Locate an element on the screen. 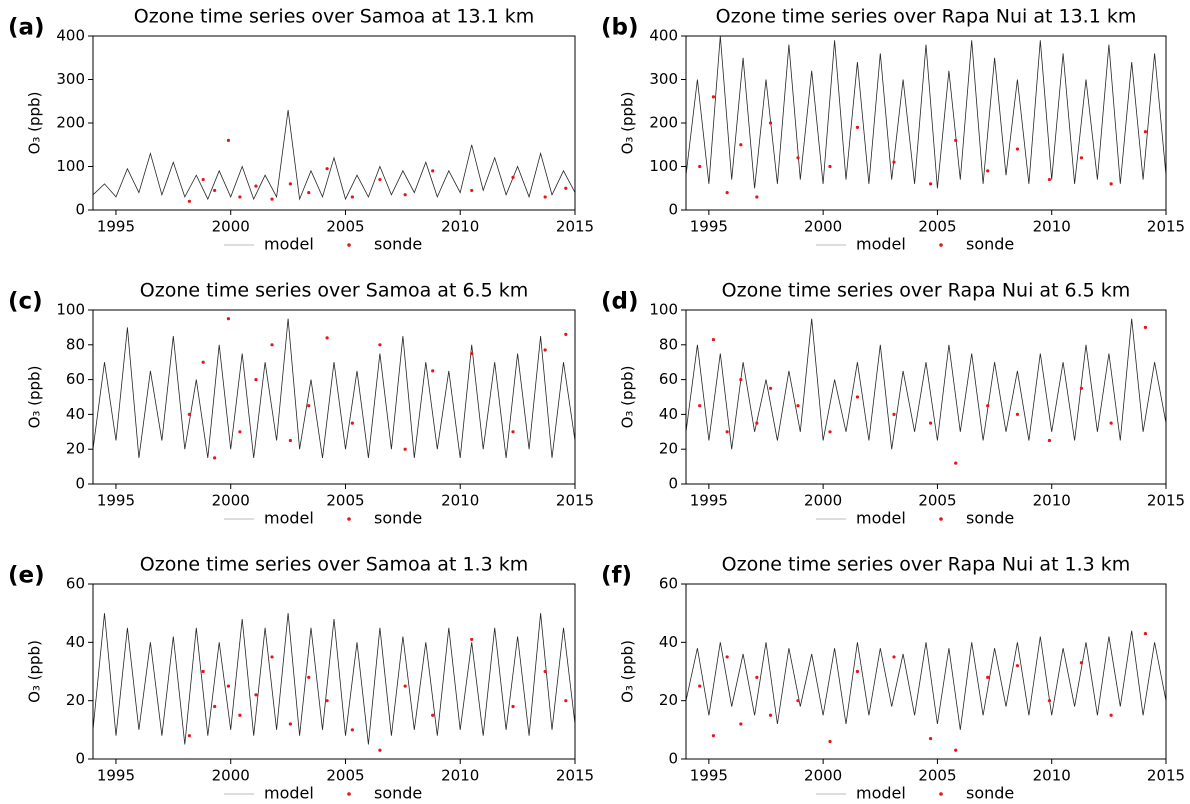  y-tick-label: 400 is located at coordinates (70, 36).